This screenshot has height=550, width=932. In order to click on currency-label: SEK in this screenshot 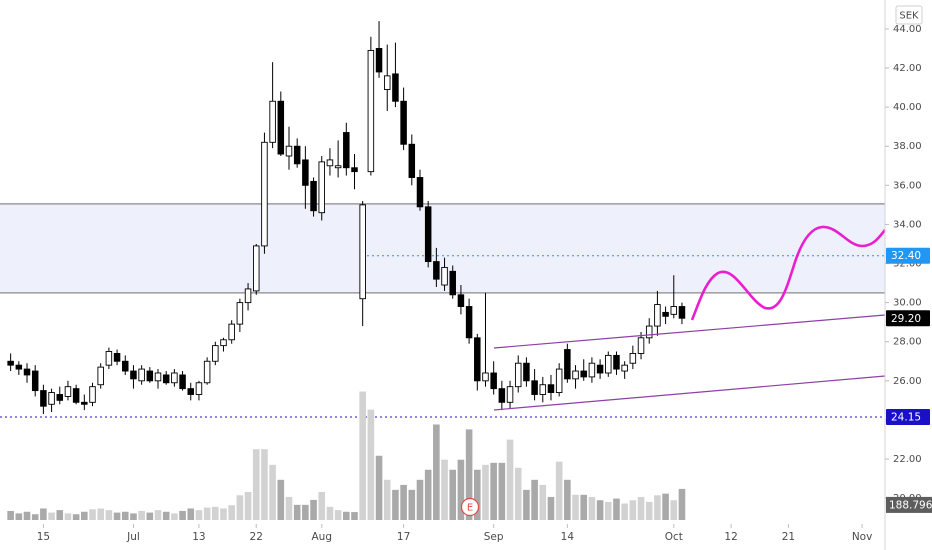, I will do `click(909, 16)`.